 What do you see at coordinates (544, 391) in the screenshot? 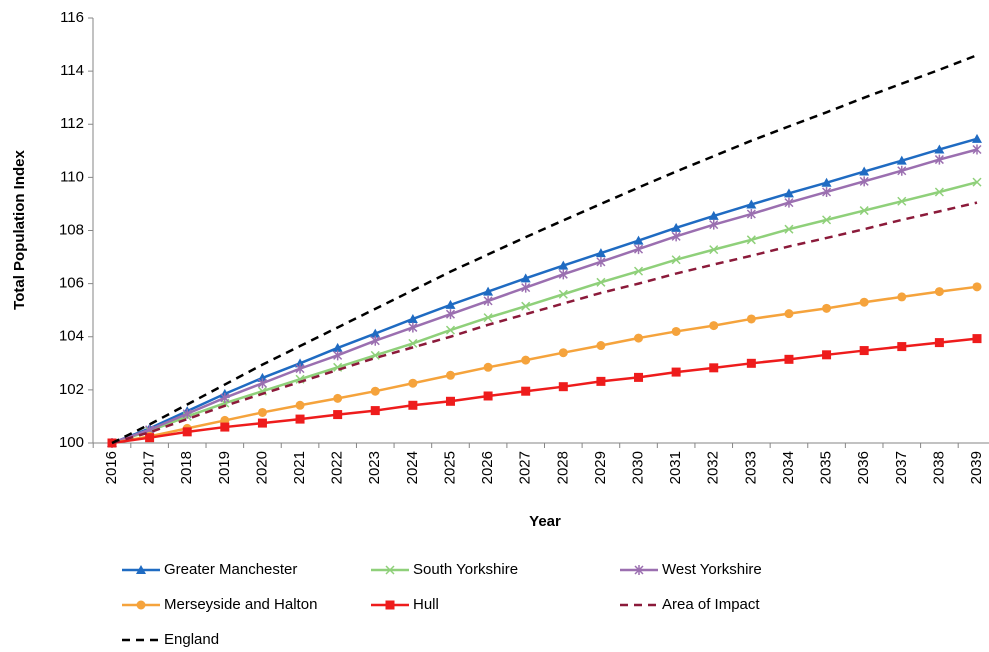
I see `series-line` at bounding box center [544, 391].